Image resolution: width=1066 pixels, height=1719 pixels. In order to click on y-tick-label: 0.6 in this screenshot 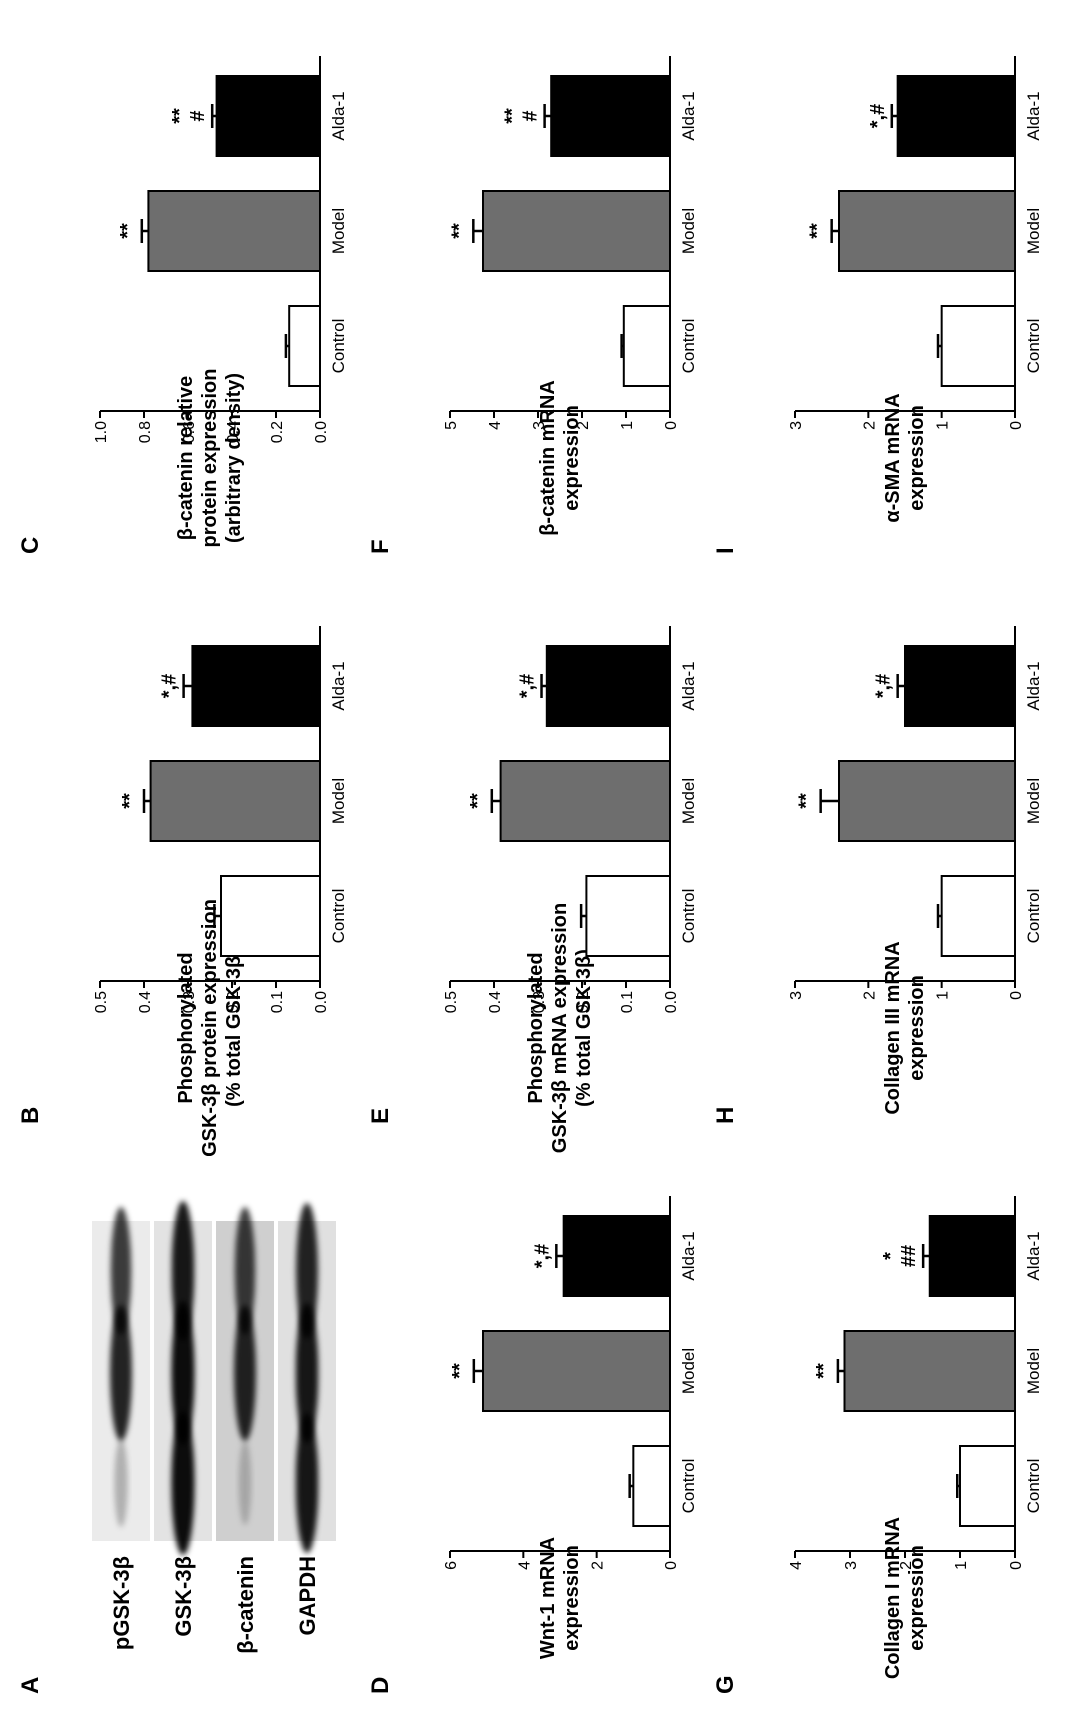, I will do `click(189, 432)`.